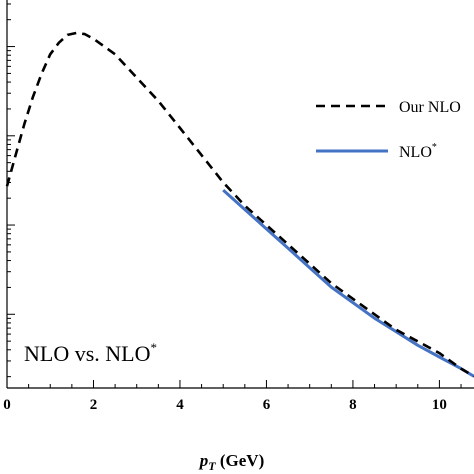  I want to click on legend: Our NLO NLO*, so click(388, 130).